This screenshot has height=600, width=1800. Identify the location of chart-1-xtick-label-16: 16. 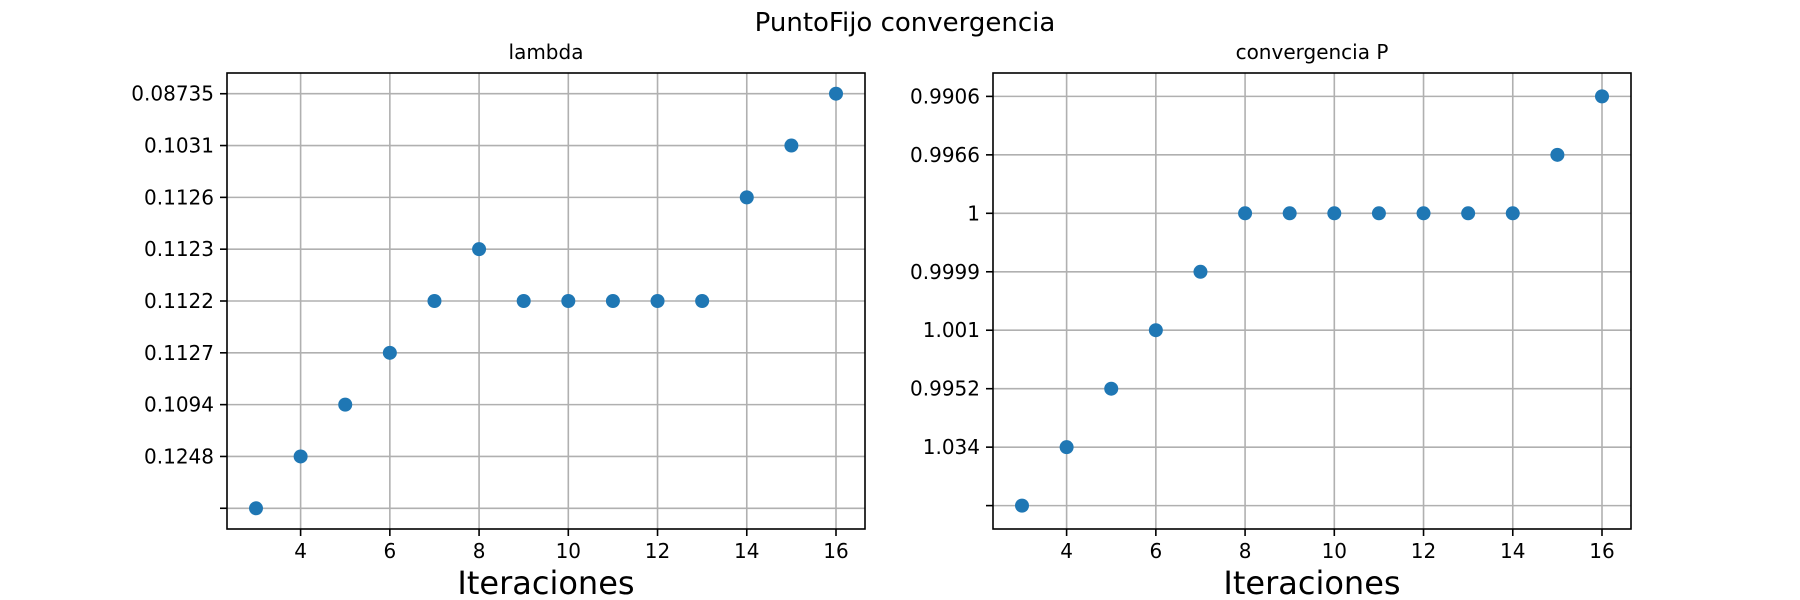
(1601, 551).